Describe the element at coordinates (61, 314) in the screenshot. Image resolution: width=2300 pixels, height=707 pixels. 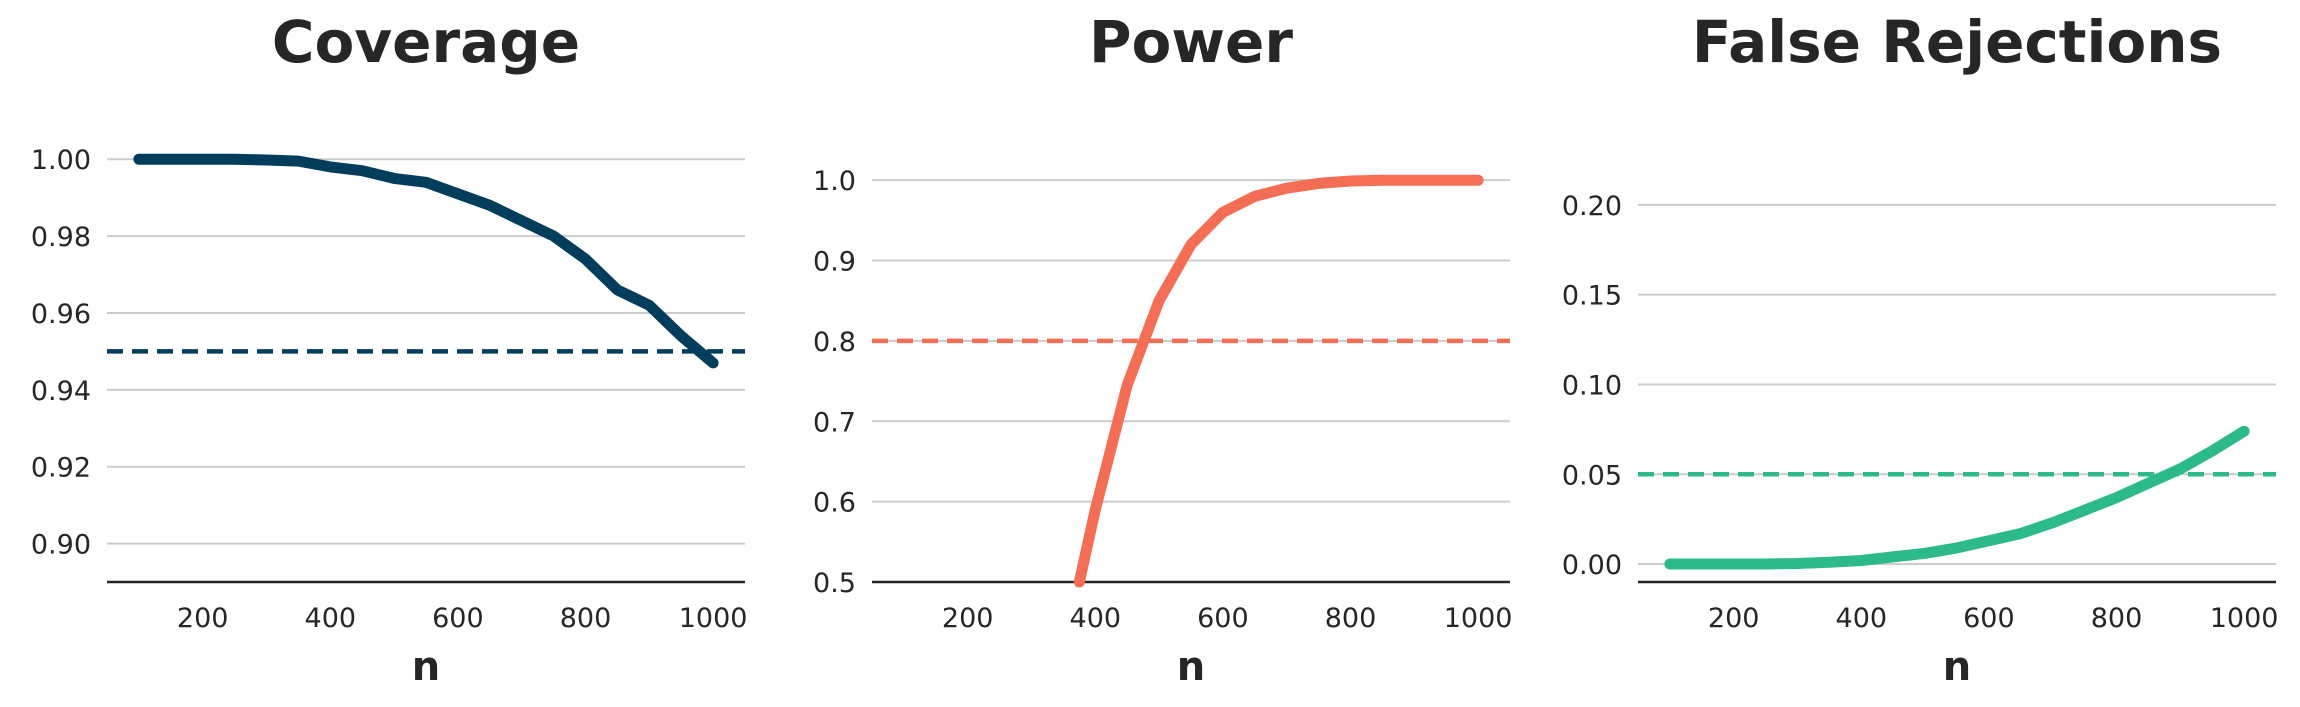
I see `y-tick-label: 0.96` at that location.